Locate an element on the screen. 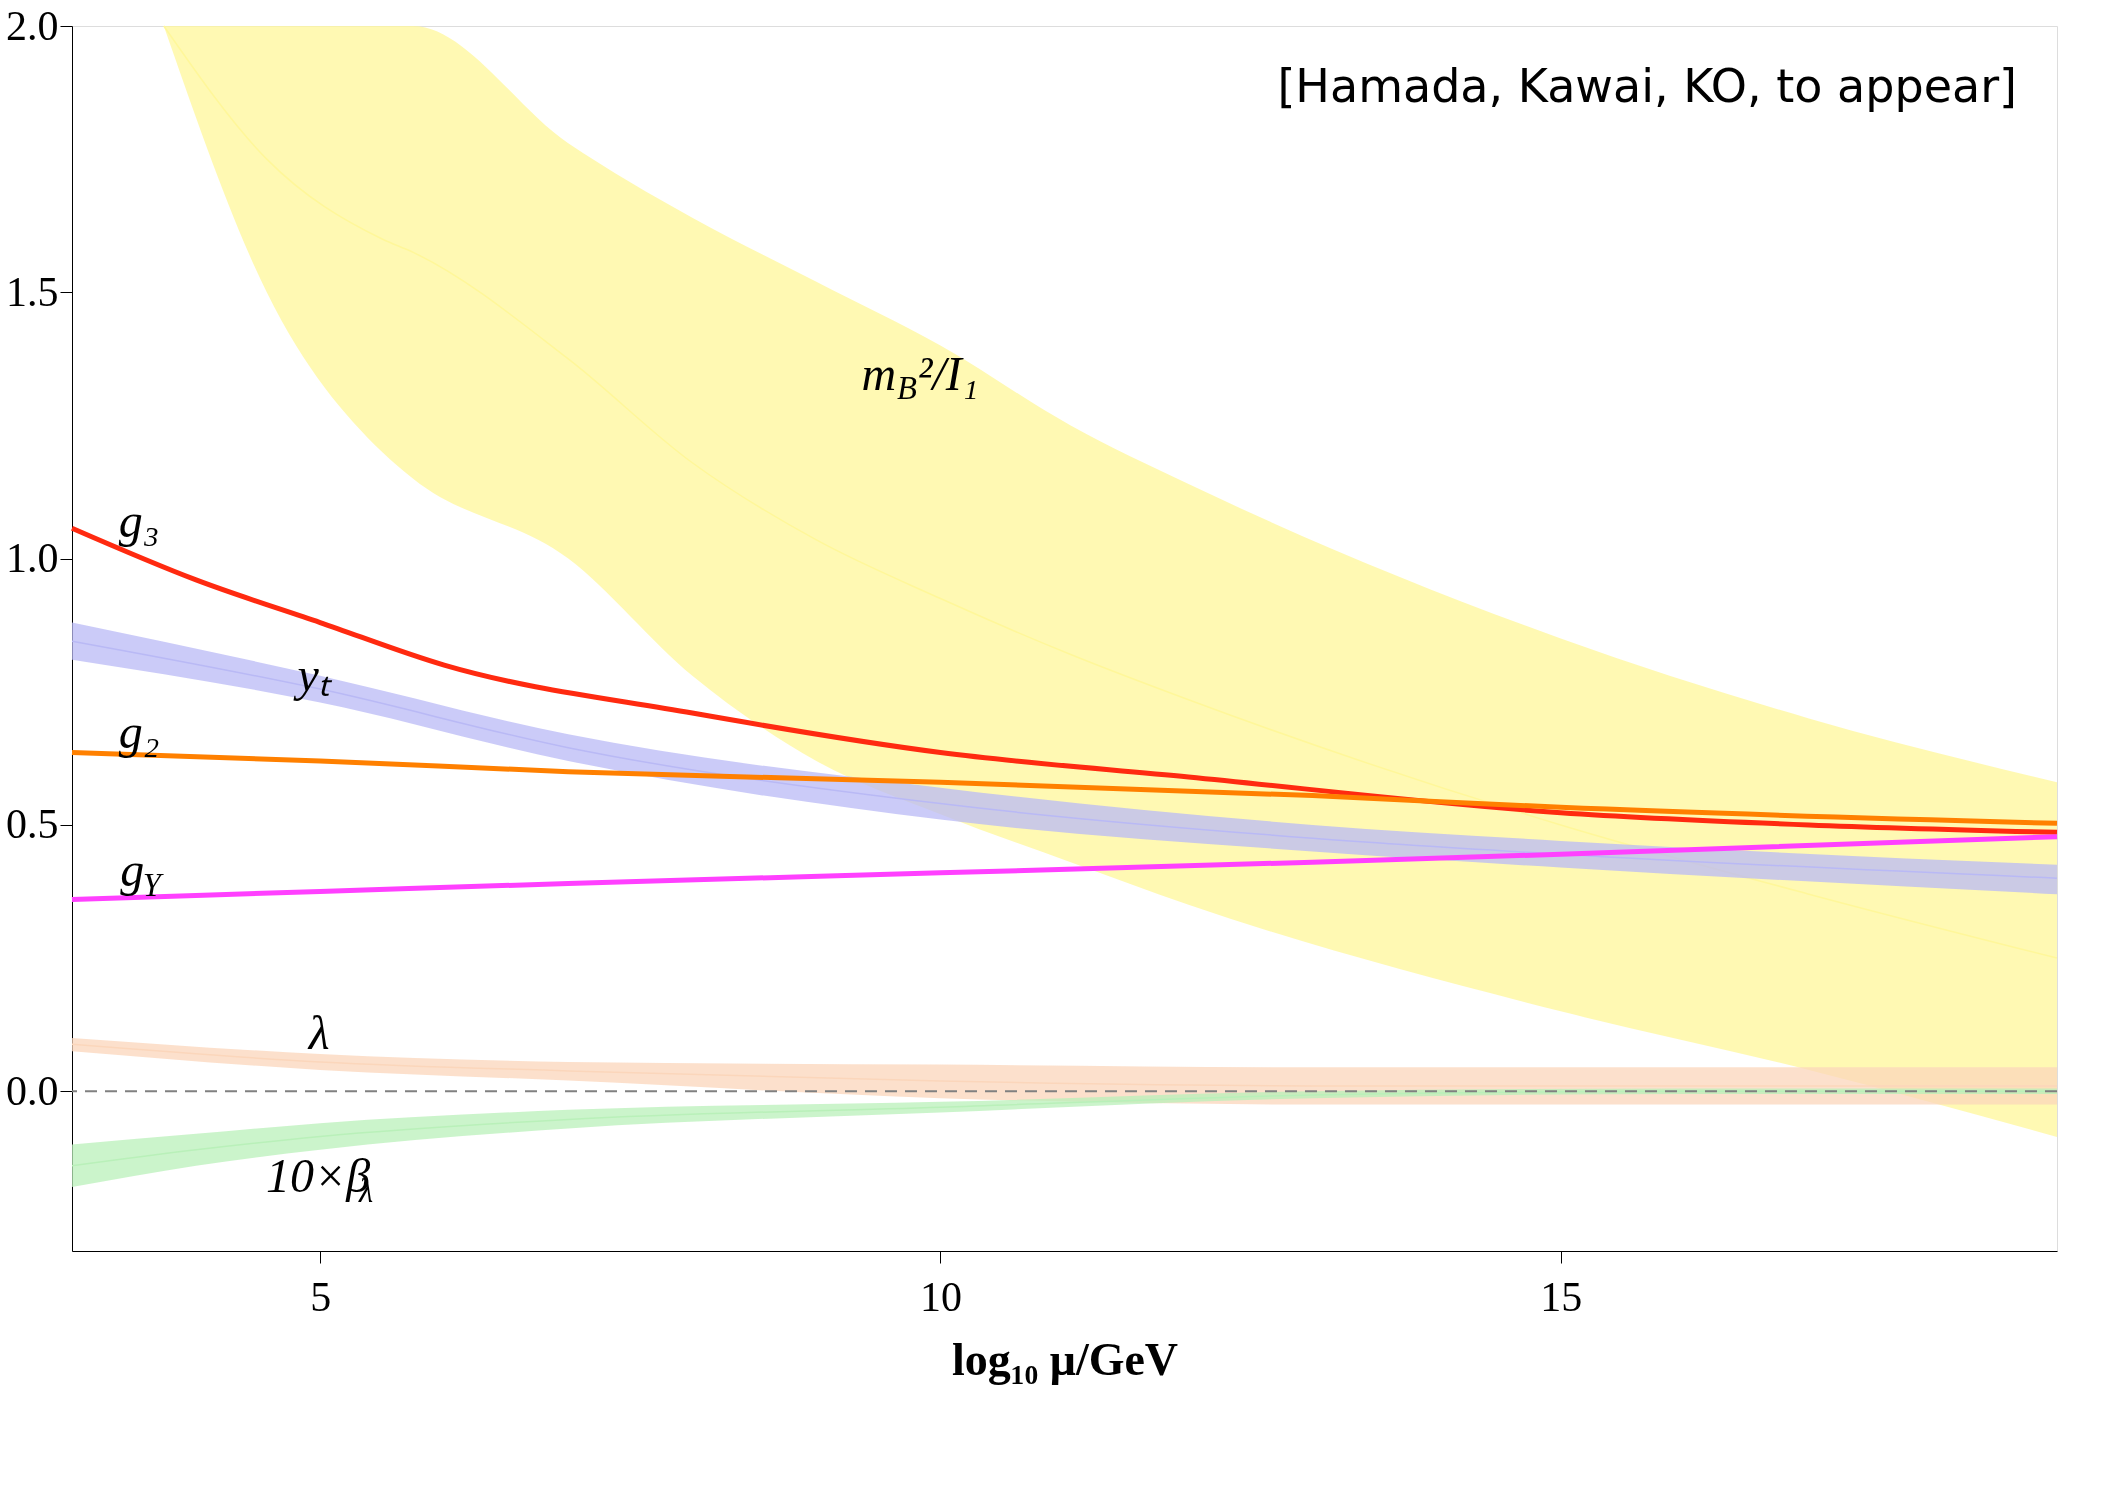 This screenshot has height=1491, width=2111. series-label: λ is located at coordinates (318, 1032).